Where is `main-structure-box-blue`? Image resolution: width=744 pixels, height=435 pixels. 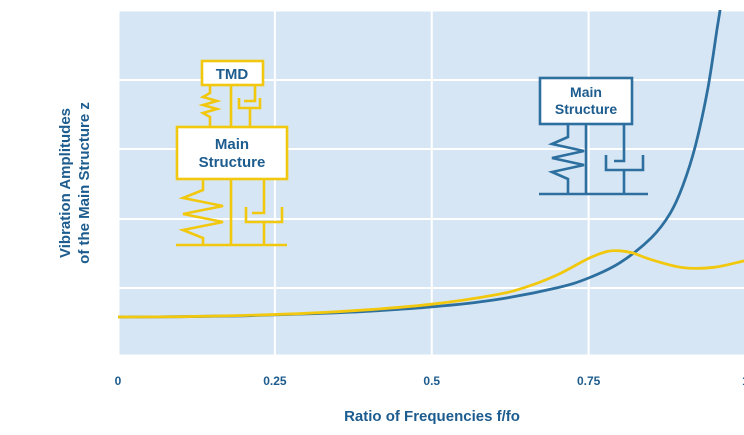 main-structure-box-blue is located at coordinates (586, 101).